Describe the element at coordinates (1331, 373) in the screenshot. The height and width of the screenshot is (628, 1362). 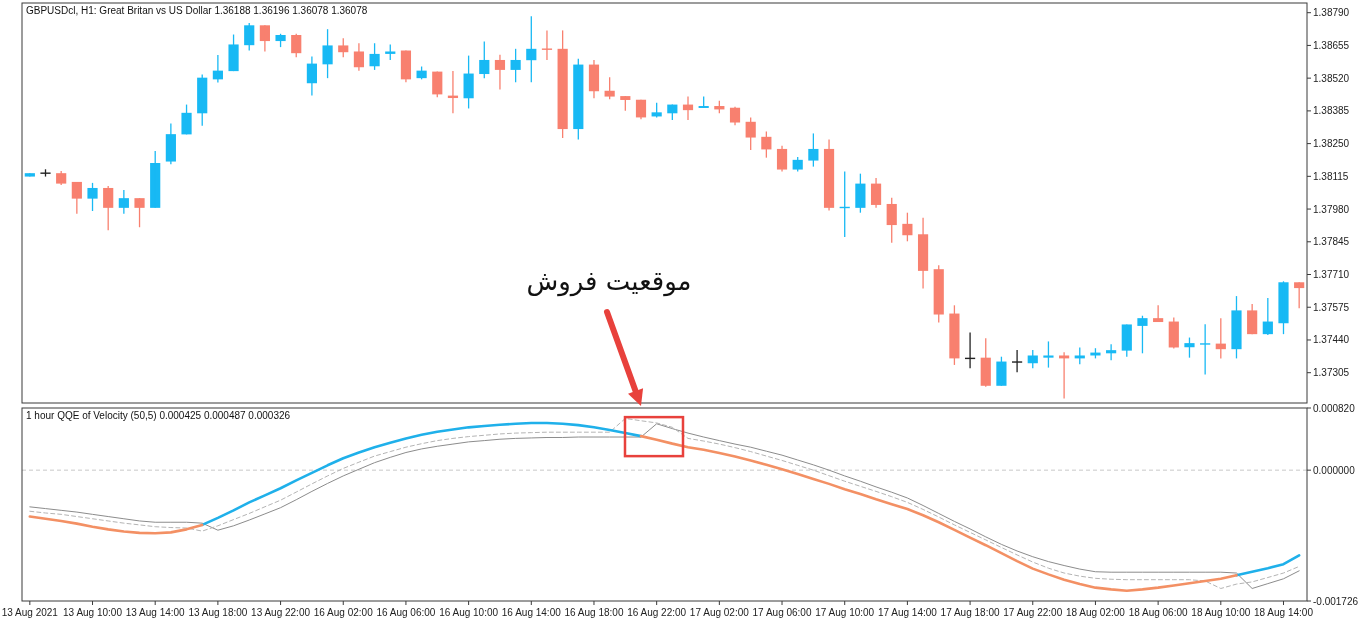
I see `y-tick-label: 1.37305` at that location.